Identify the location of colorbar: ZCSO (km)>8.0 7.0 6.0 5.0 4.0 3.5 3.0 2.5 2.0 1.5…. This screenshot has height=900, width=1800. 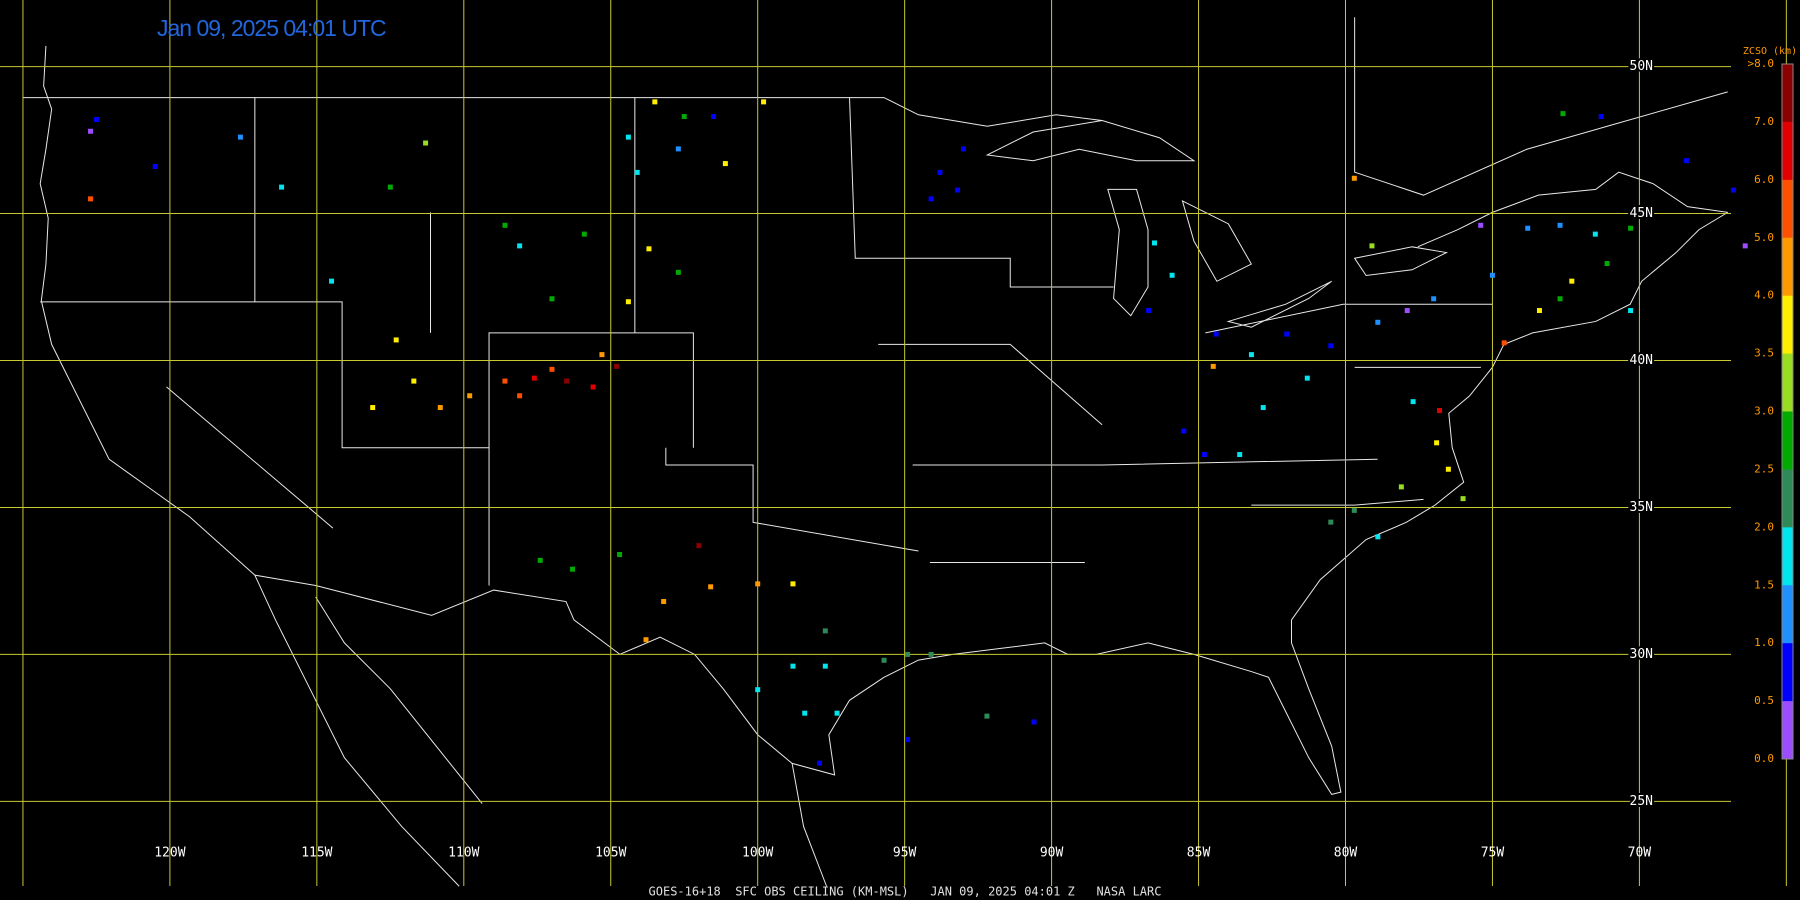
(1770, 405).